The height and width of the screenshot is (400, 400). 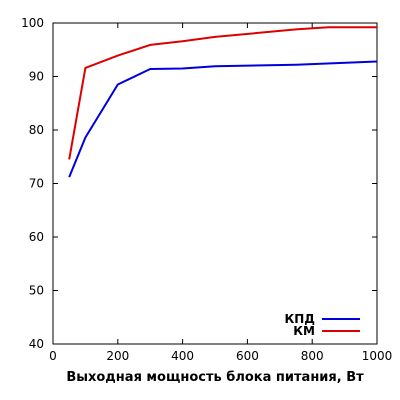 What do you see at coordinates (32, 23) in the screenshot?
I see `y-tick-label: 100` at bounding box center [32, 23].